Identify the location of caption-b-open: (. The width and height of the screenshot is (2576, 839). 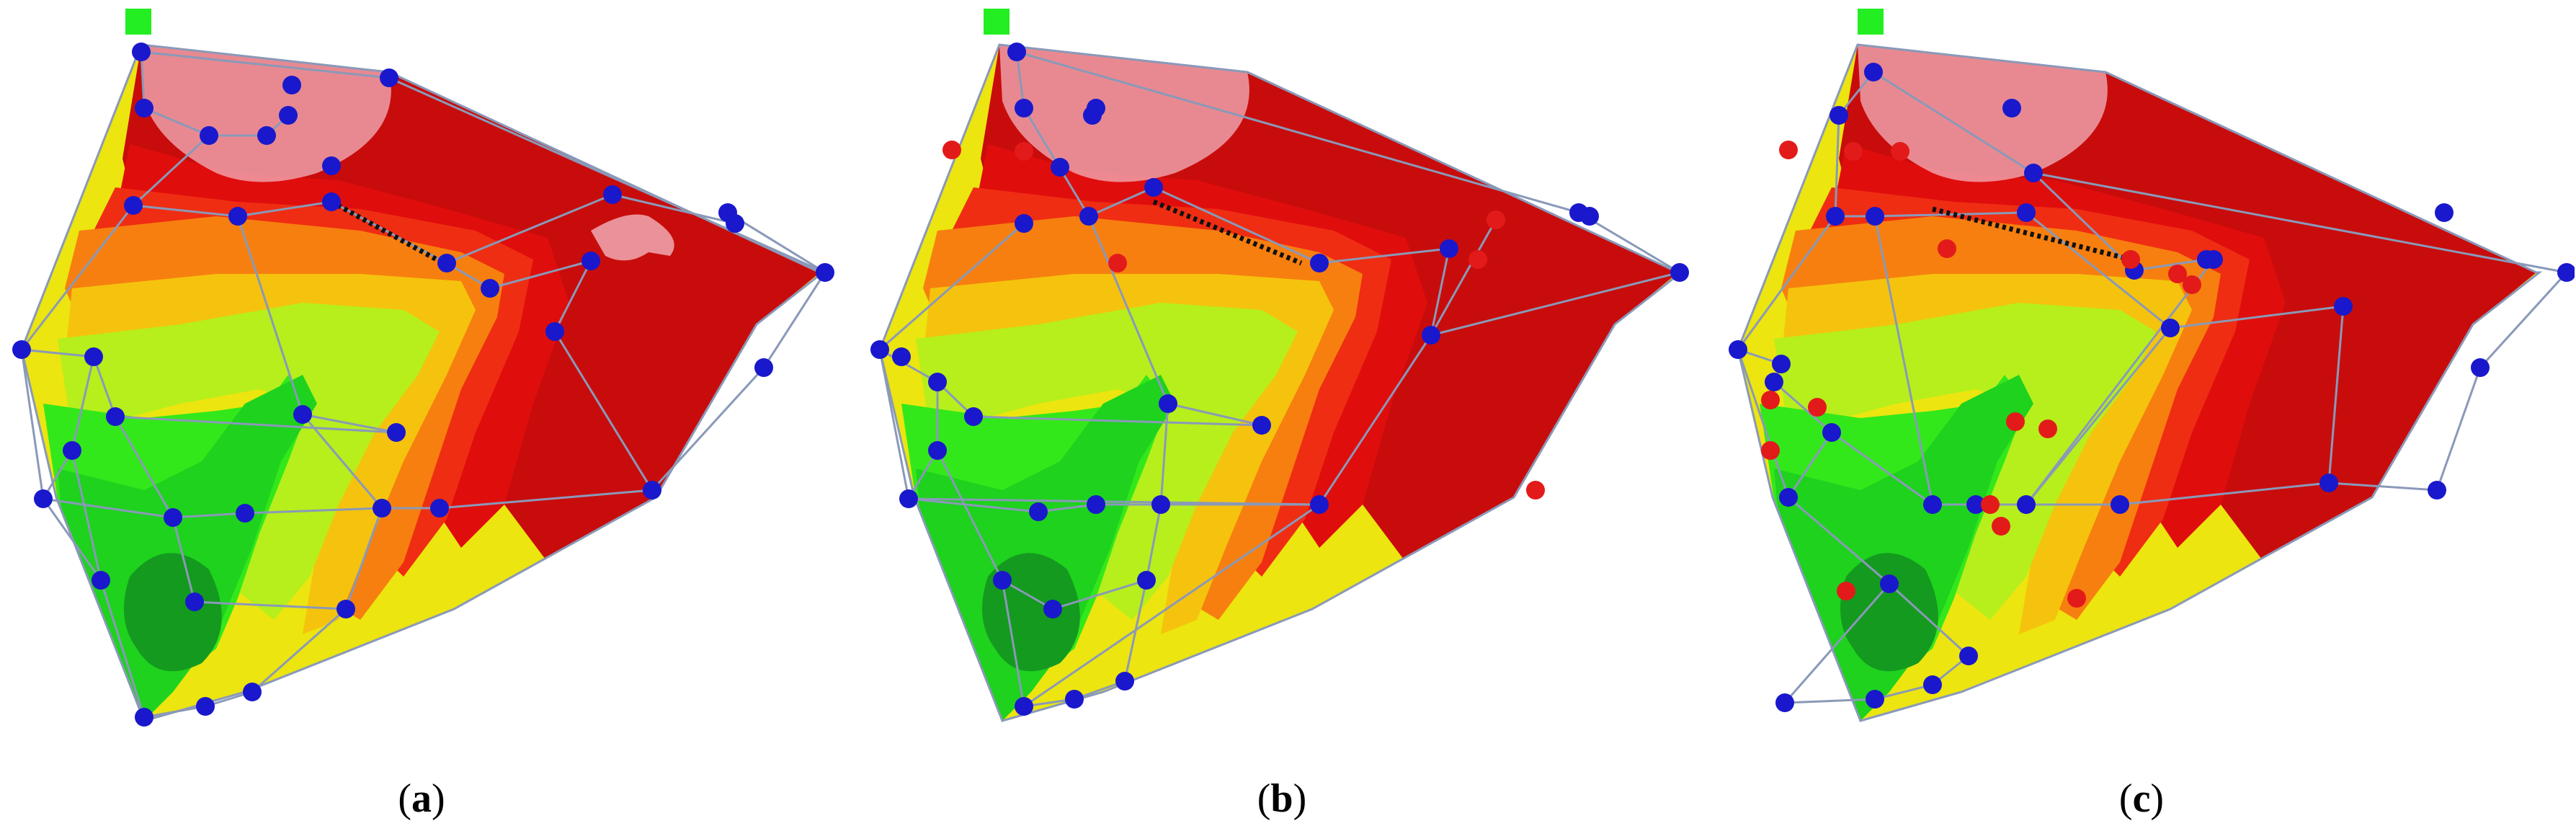
(1264, 798).